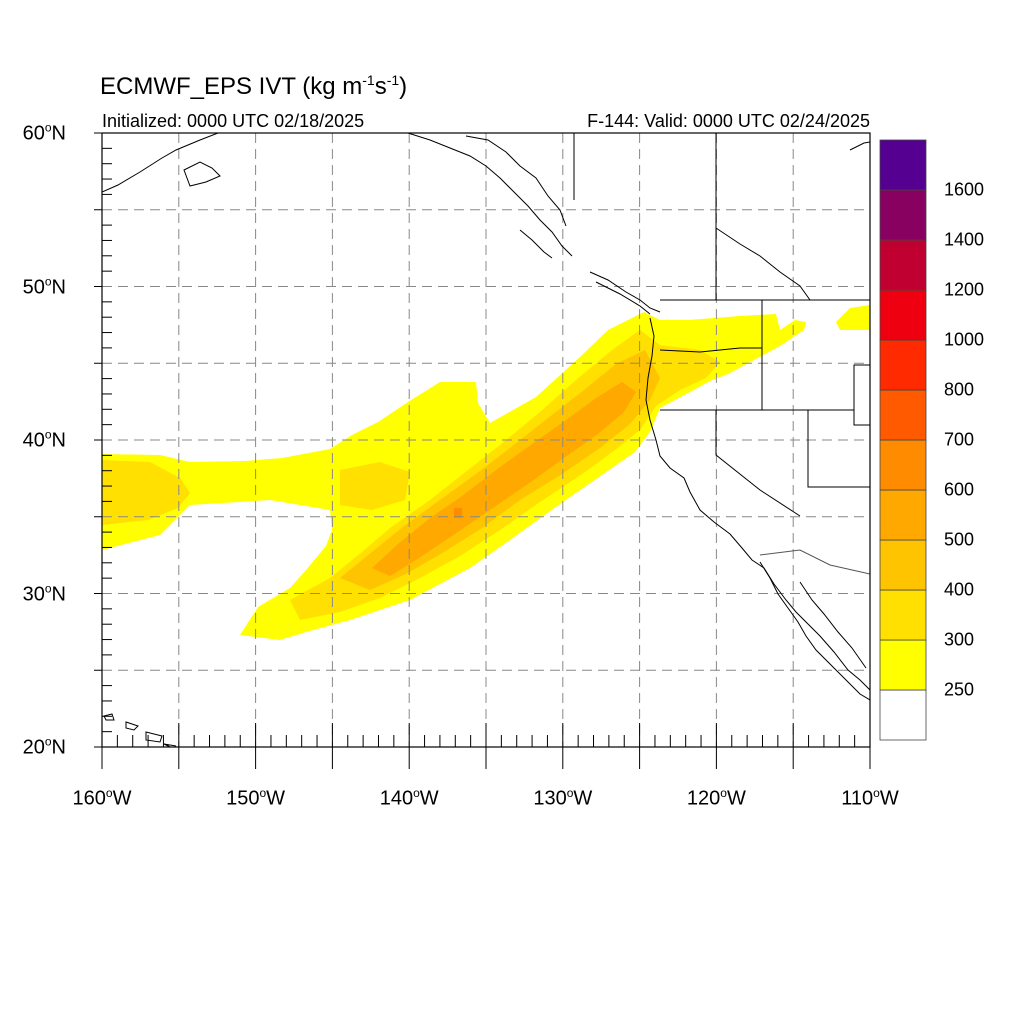 This screenshot has width=1024, height=1024. I want to click on longitude-label: 130oW, so click(563, 798).